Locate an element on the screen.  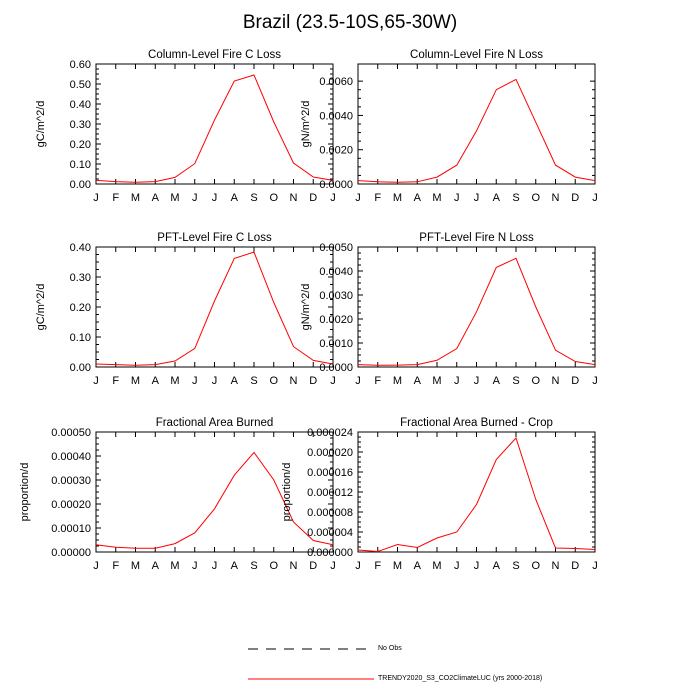
chart-title: PFT-Level Fire N Loss is located at coordinates (476, 238).